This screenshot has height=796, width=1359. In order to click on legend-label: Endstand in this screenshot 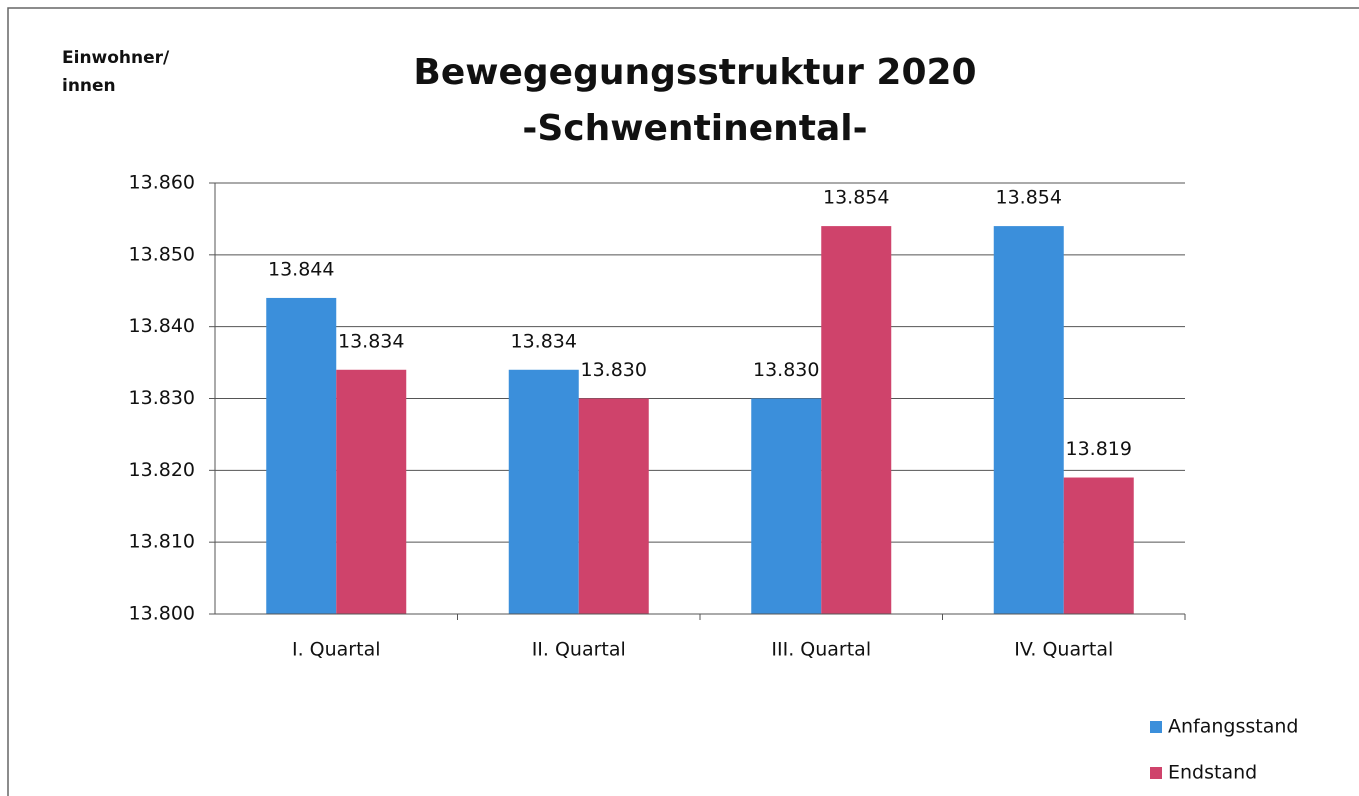, I will do `click(1212, 773)`.